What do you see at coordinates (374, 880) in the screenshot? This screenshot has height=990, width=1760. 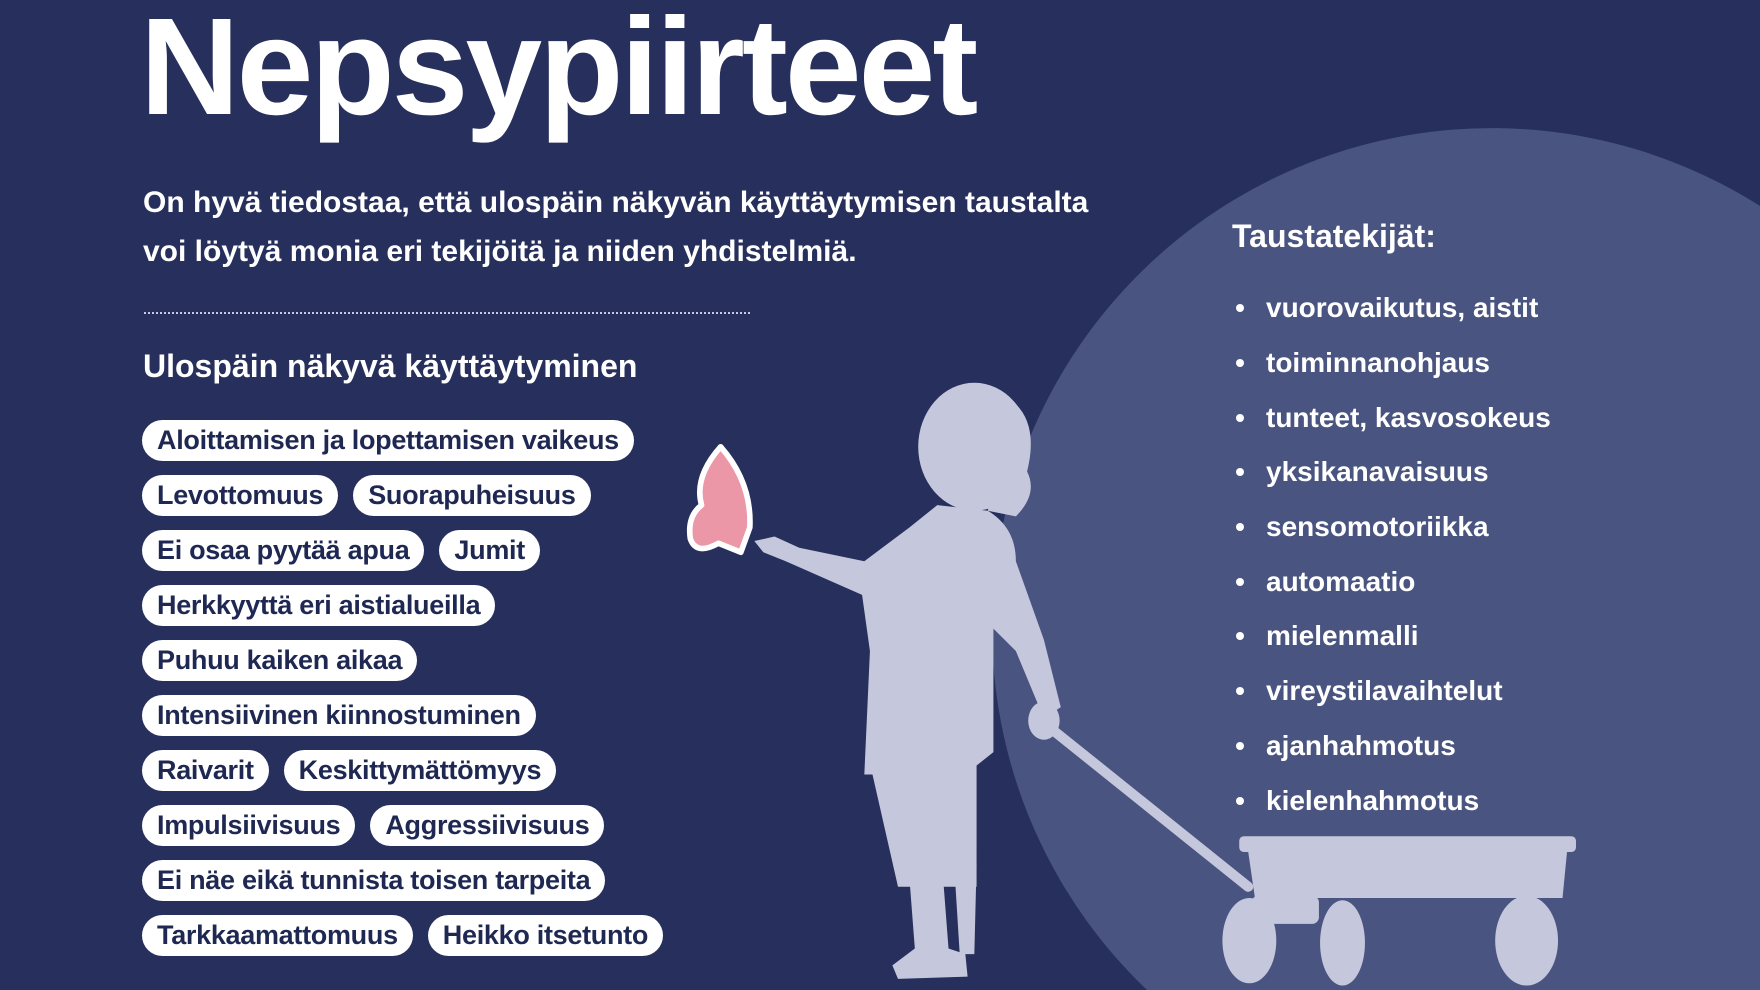 I see `behavior-pill: Ei näe eikä tunnista toisen tarpeita` at bounding box center [374, 880].